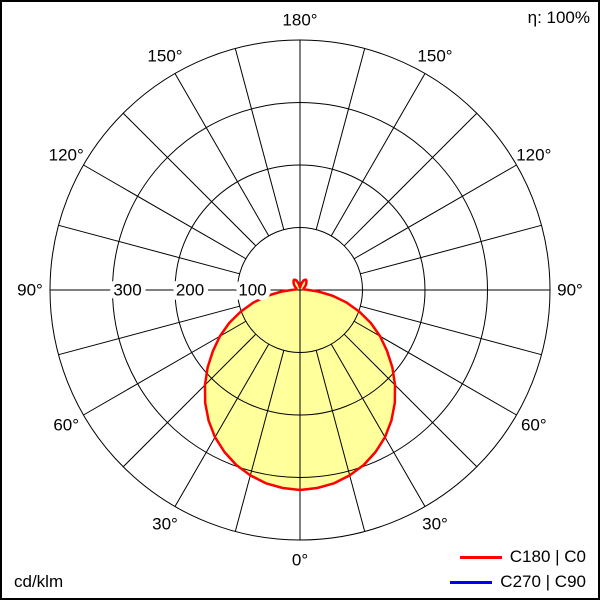 This screenshot has width=600, height=600. What do you see at coordinates (543, 581) in the screenshot?
I see `legend-label-c90: C270 | C90` at bounding box center [543, 581].